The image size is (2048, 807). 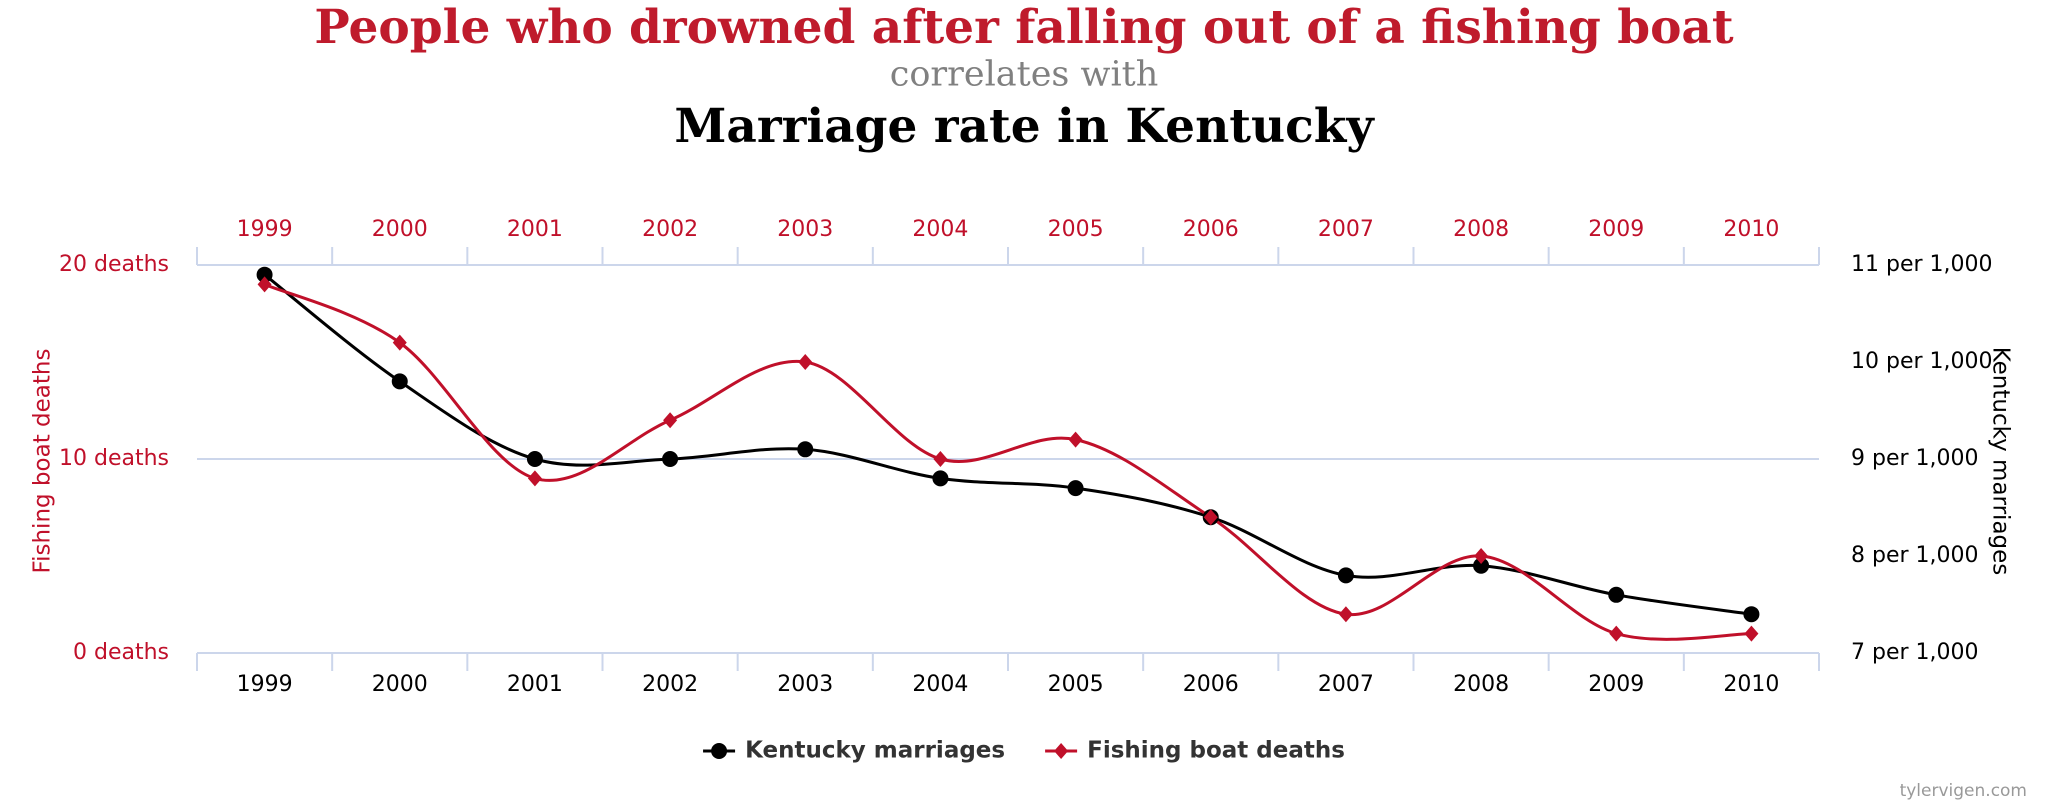 What do you see at coordinates (1915, 555) in the screenshot?
I see `y2-tick-label: 8 per 1,000` at bounding box center [1915, 555].